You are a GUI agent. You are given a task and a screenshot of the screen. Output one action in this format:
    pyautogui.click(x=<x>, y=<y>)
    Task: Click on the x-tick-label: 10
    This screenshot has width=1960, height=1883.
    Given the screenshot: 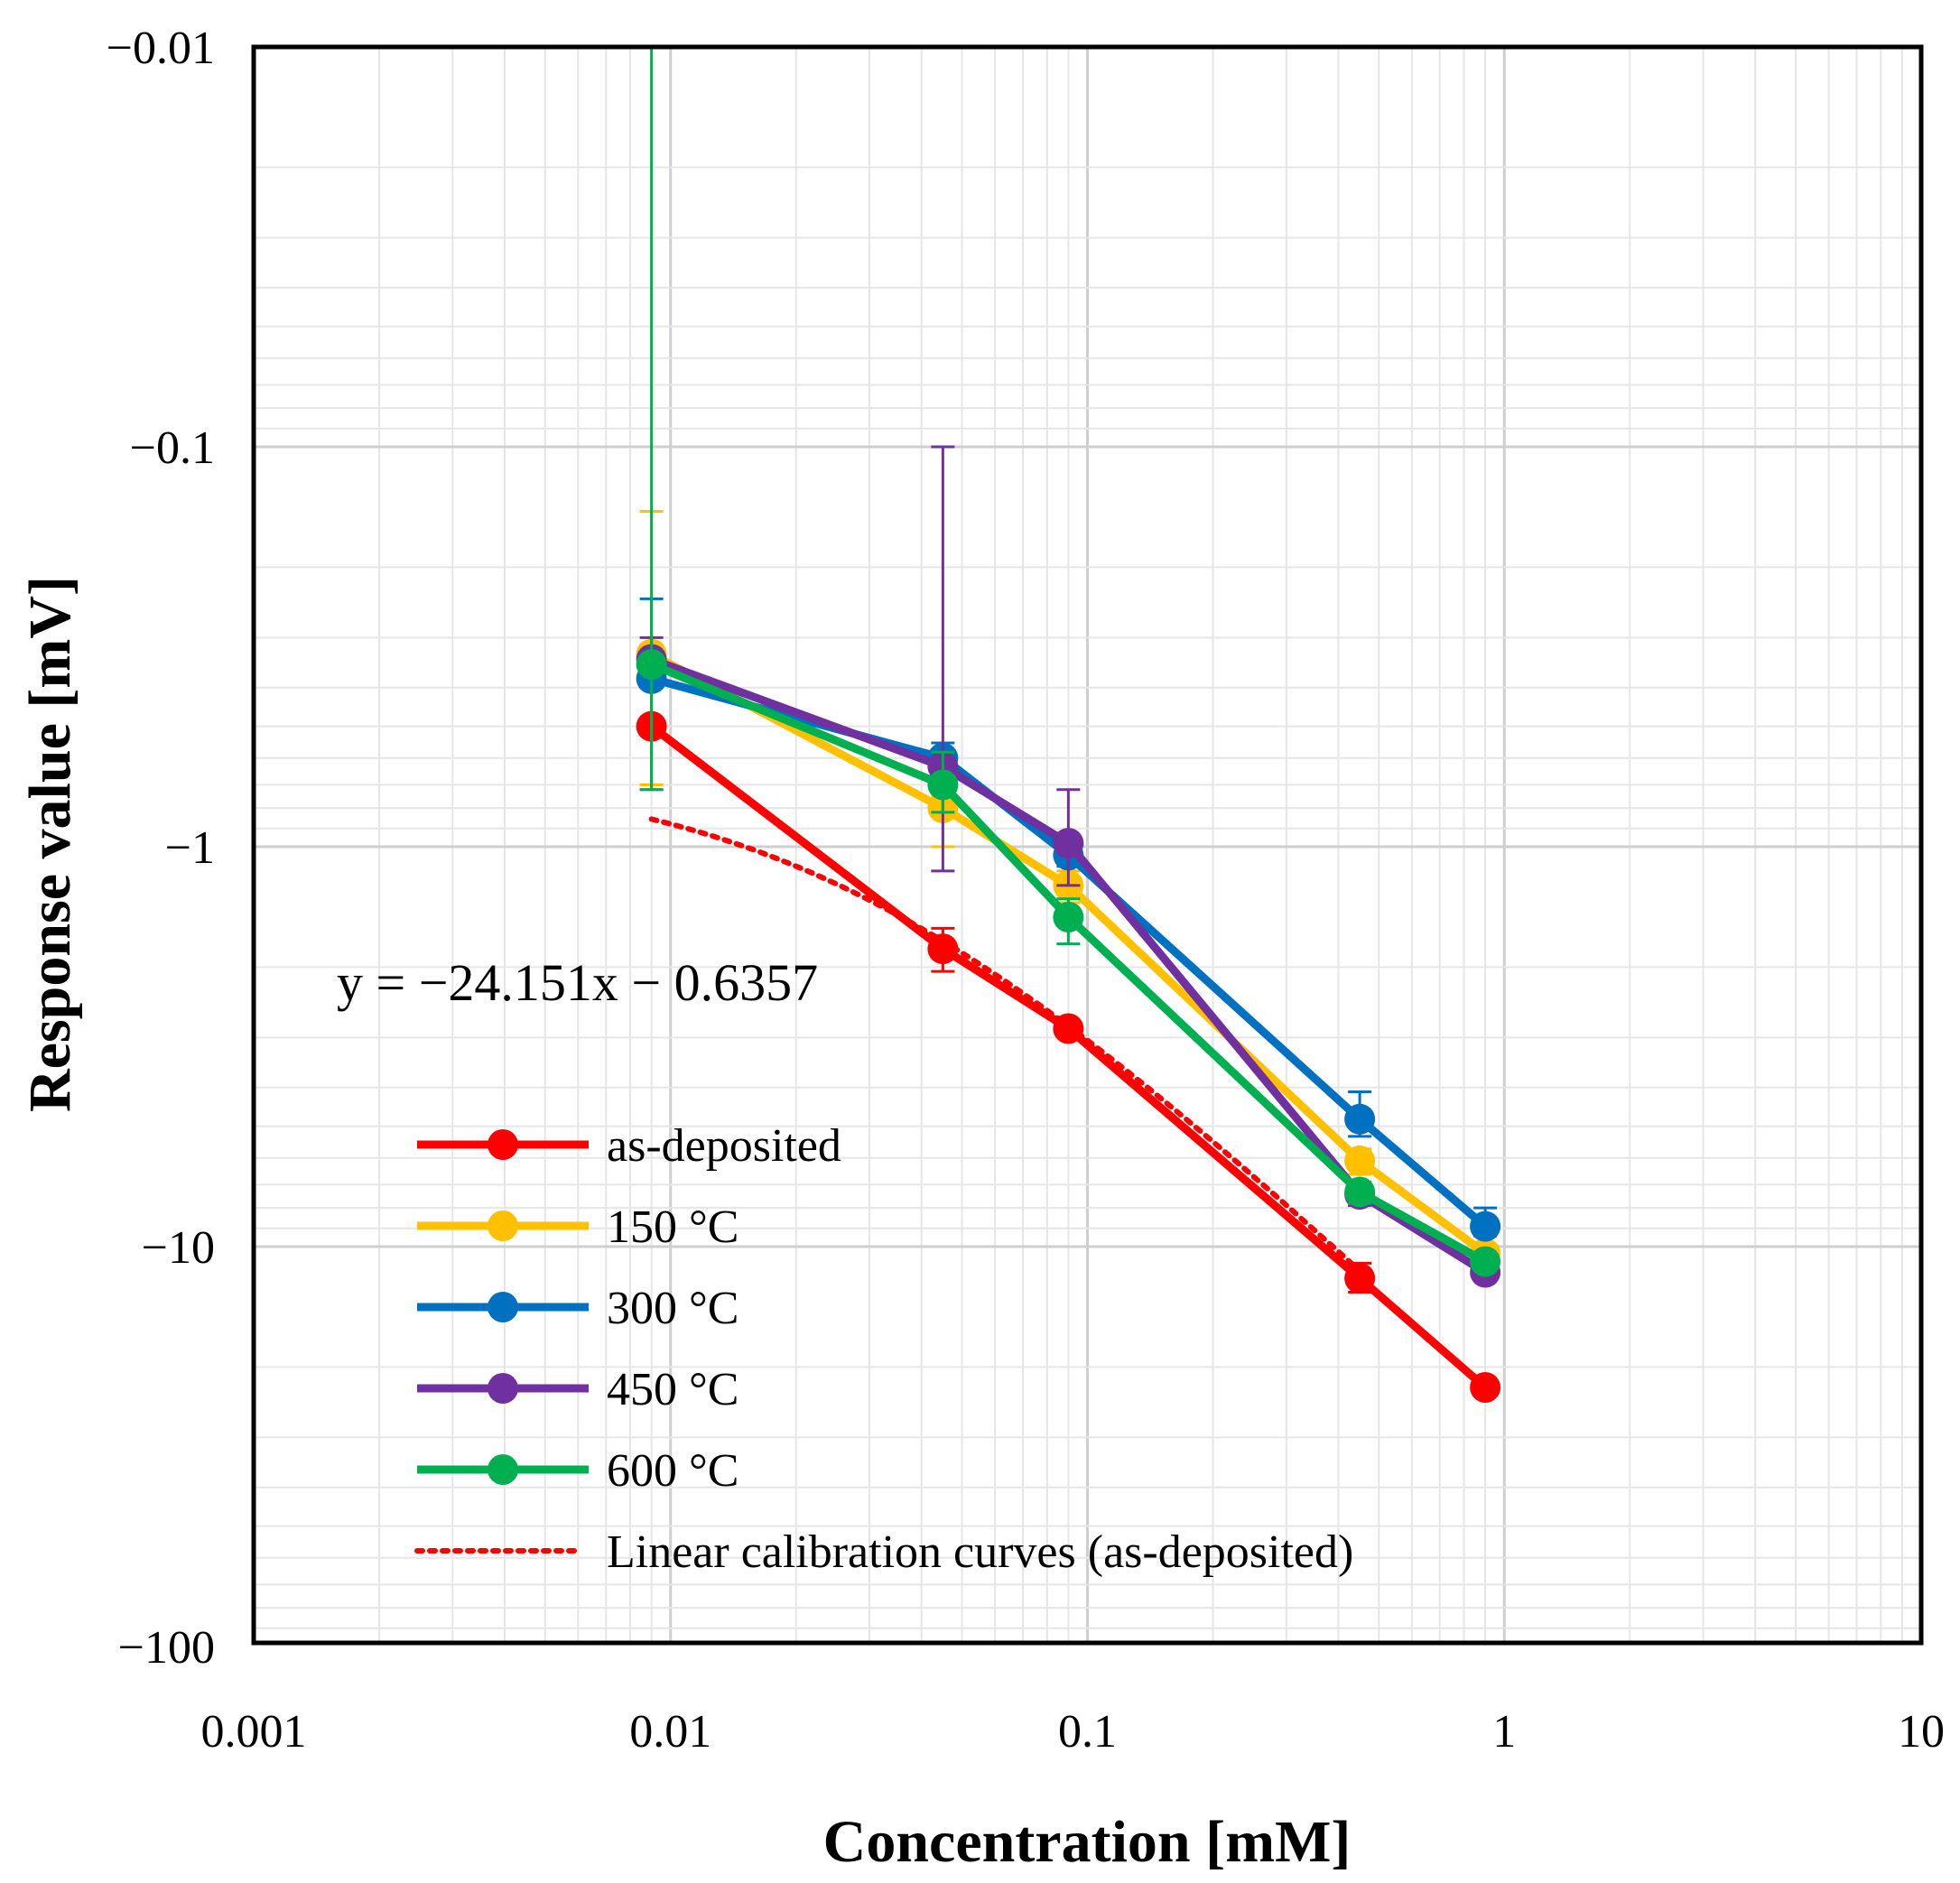 What is the action you would take?
    pyautogui.click(x=1921, y=1732)
    